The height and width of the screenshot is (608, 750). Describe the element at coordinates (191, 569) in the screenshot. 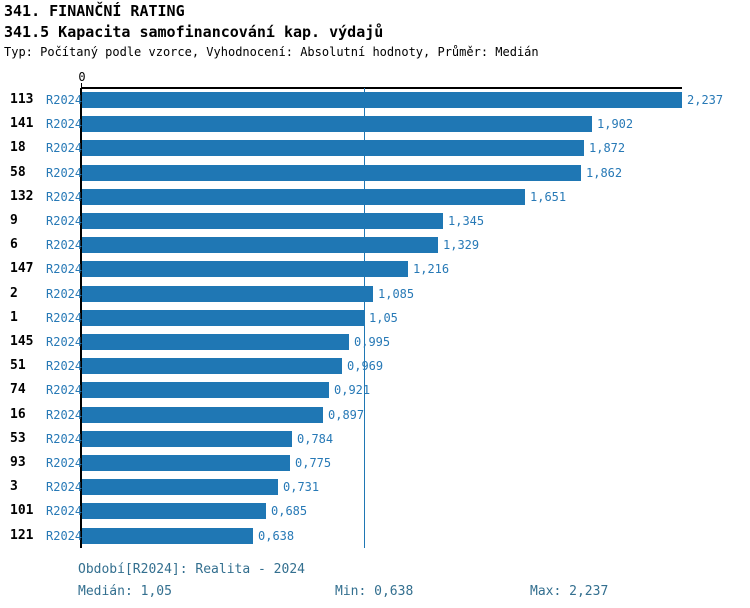

I see `footer-period: Období[R2024]: Realita - 2024` at that location.